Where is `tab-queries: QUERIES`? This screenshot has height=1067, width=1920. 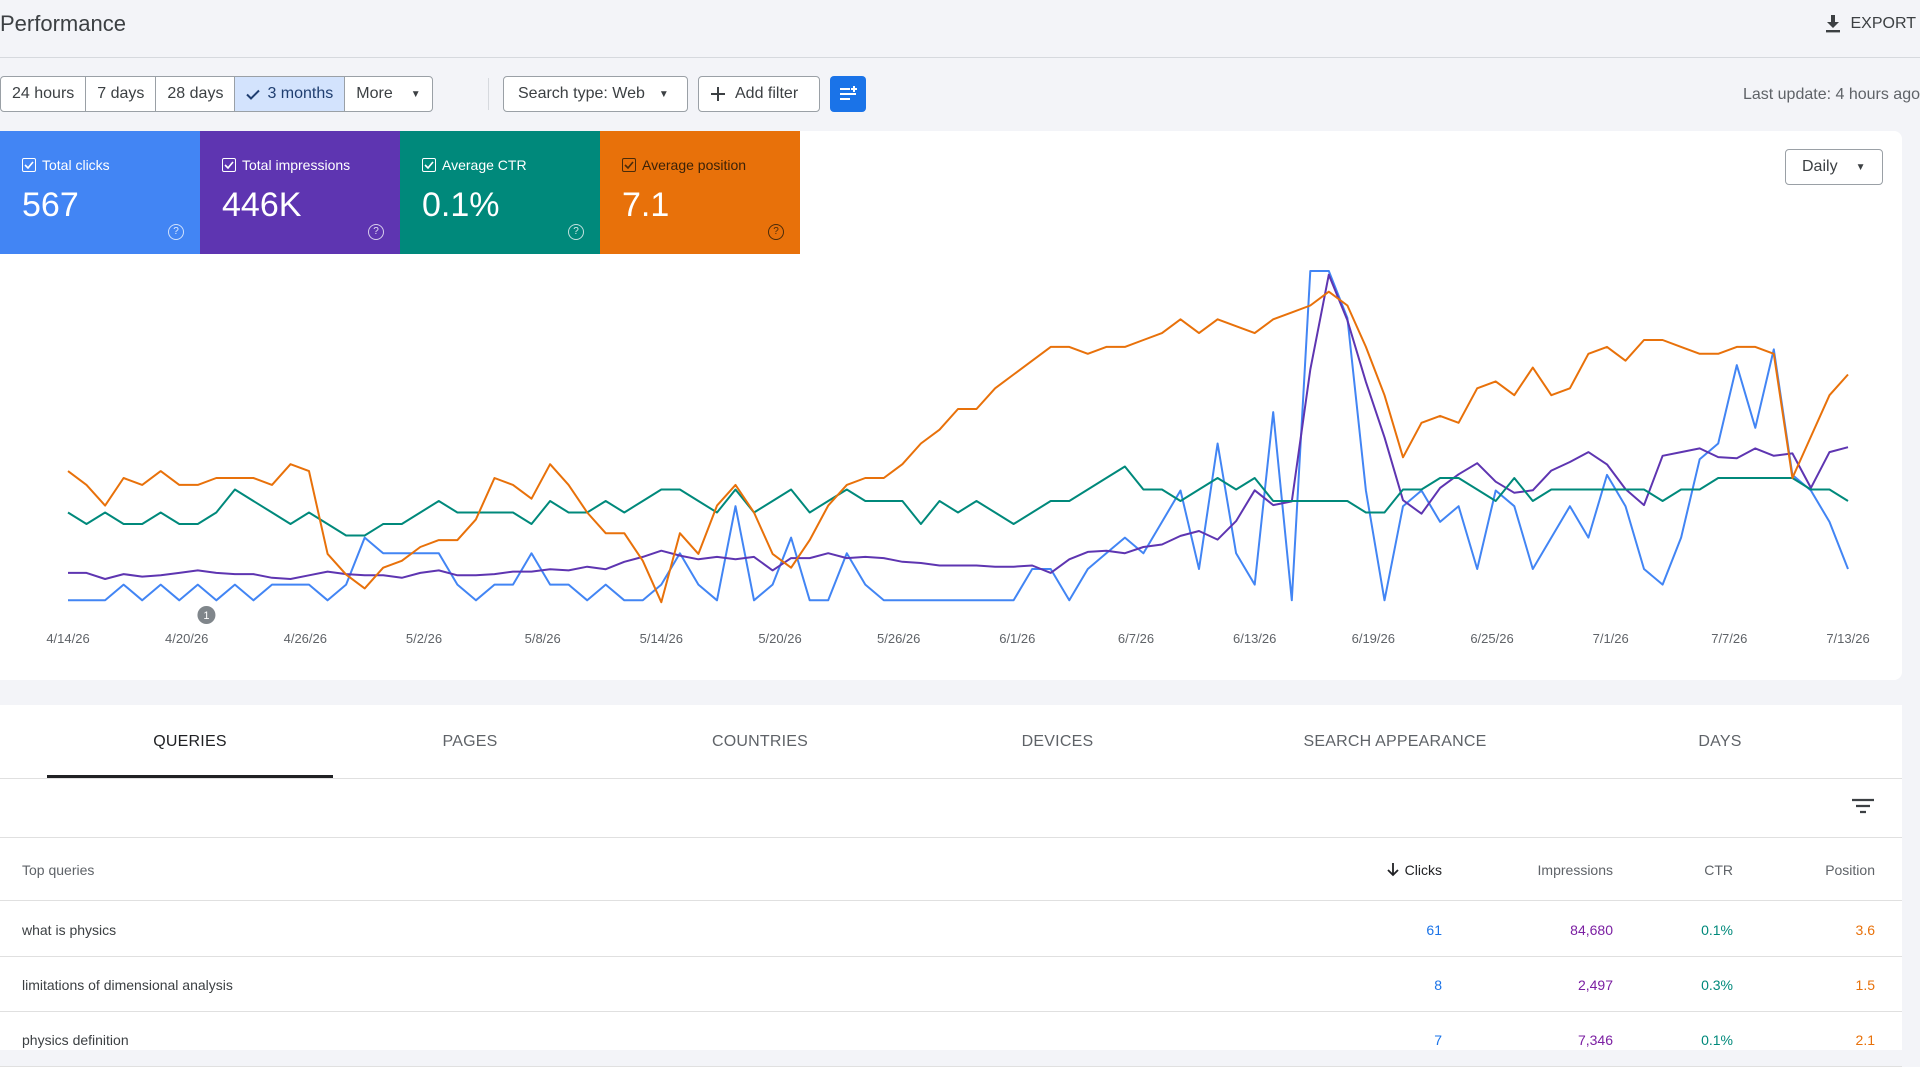
tab-queries: QUERIES is located at coordinates (190, 741).